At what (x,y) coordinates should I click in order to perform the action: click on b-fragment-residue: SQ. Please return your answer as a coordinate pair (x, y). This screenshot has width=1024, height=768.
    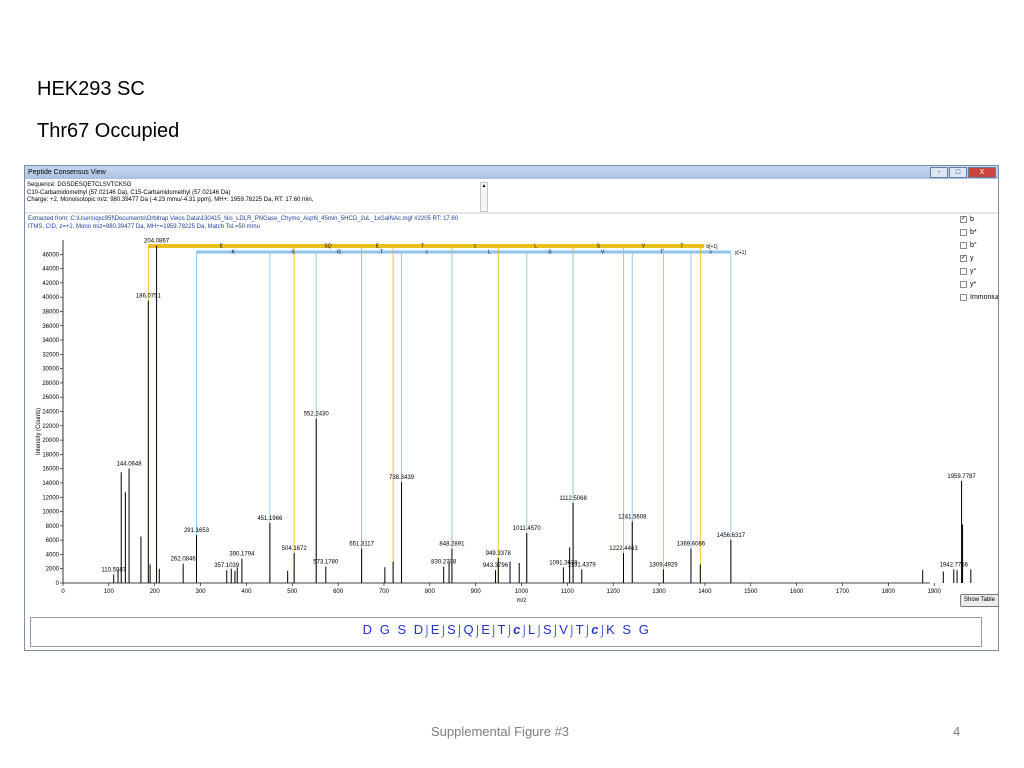
    Looking at the image, I should click on (327, 247).